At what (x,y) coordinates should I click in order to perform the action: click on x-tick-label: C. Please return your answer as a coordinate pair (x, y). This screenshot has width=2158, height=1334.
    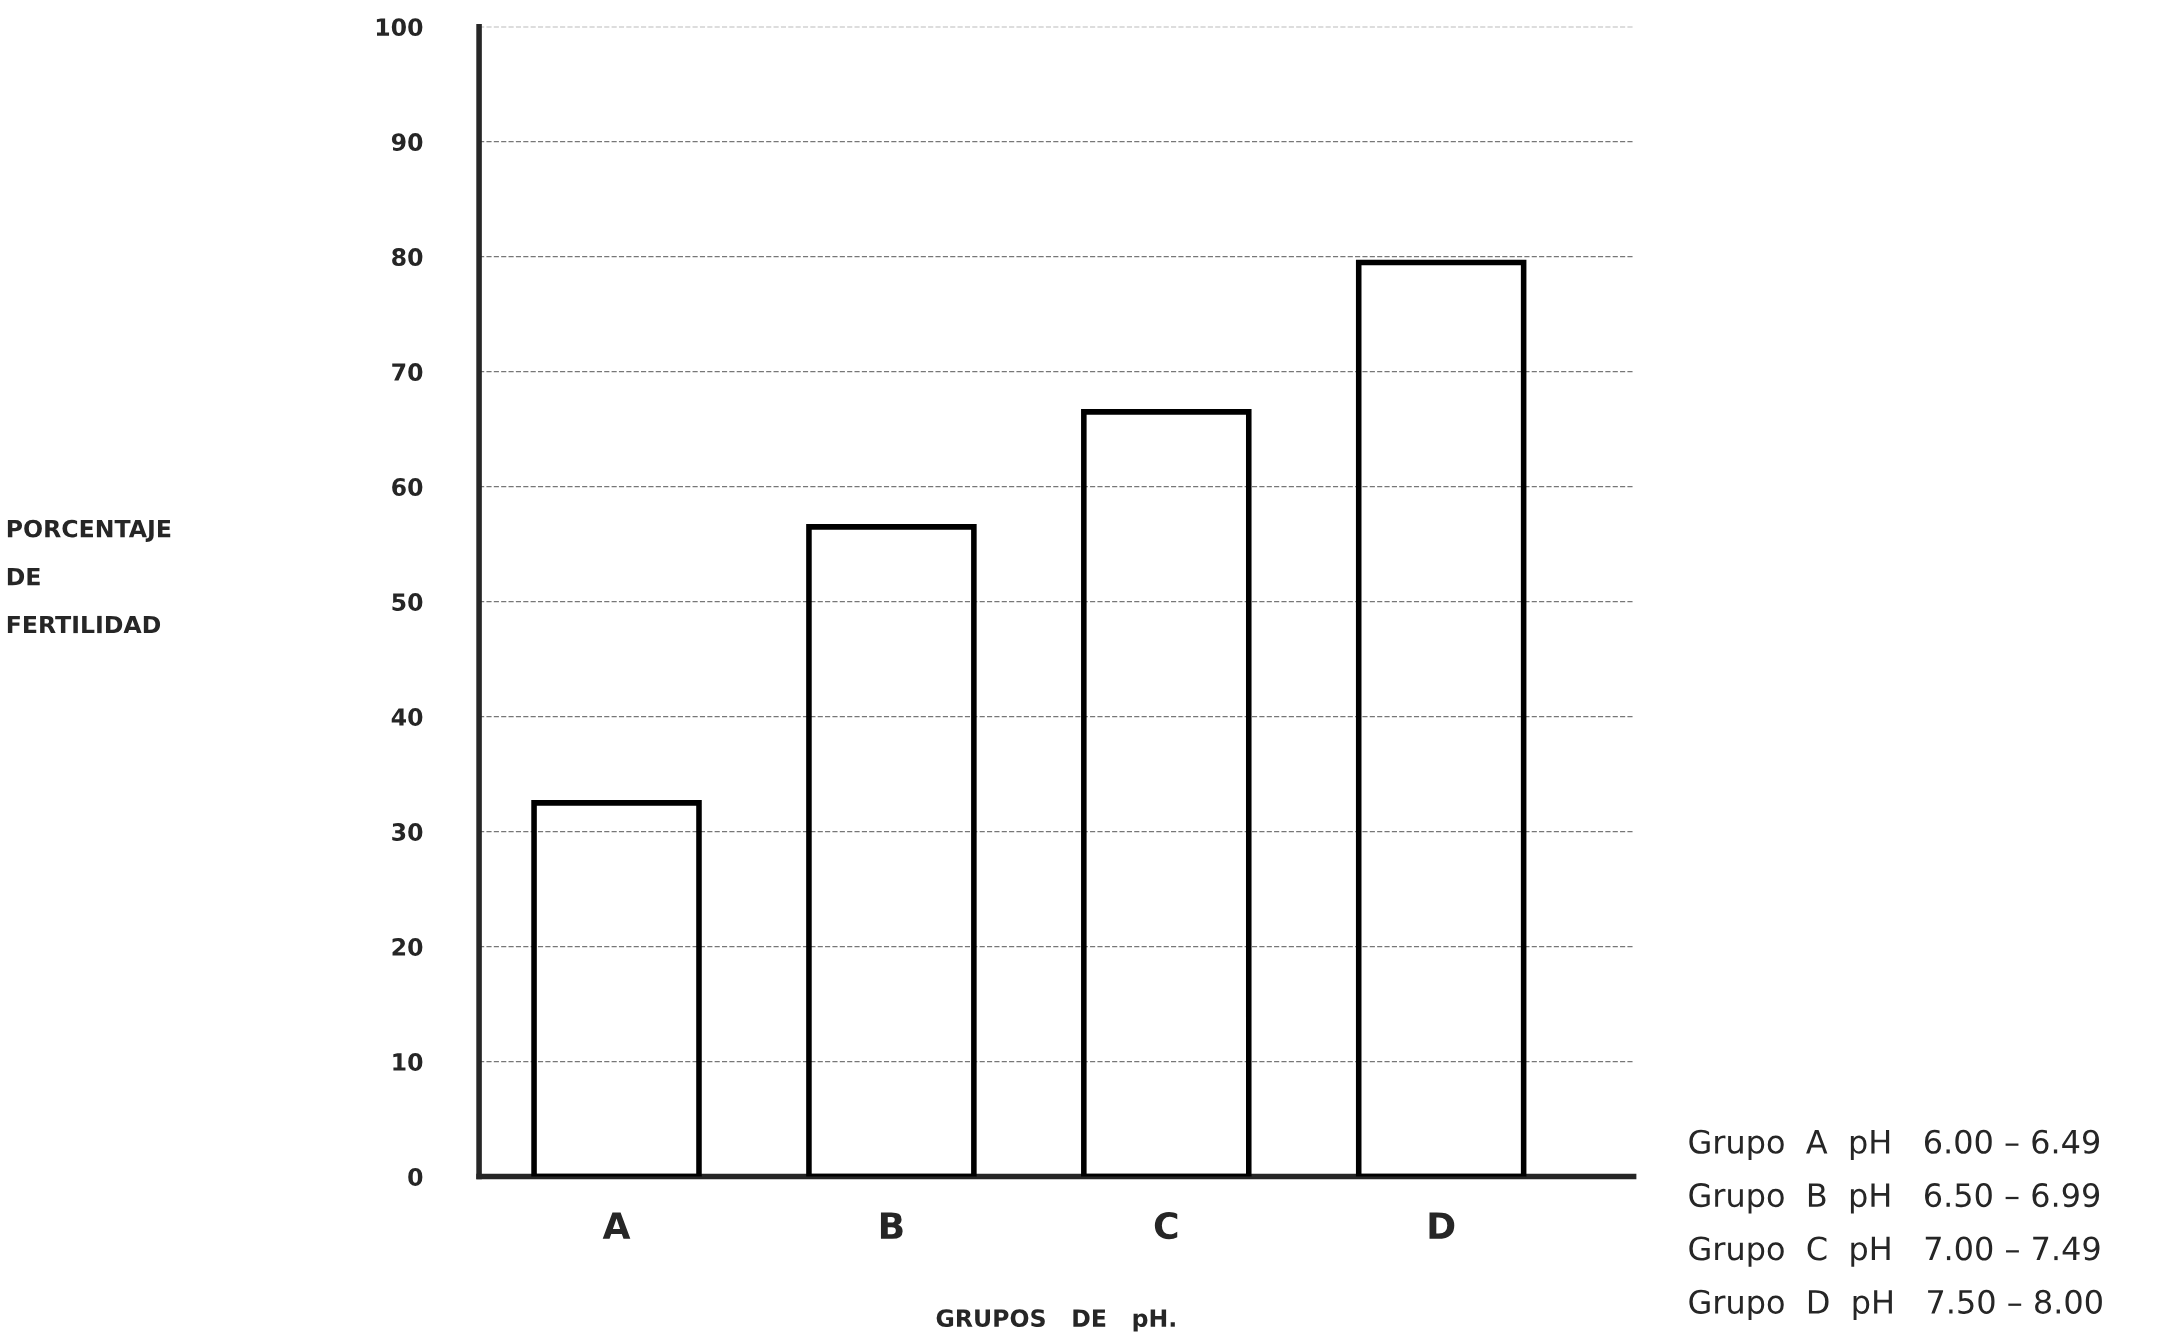
    Looking at the image, I should click on (1166, 1225).